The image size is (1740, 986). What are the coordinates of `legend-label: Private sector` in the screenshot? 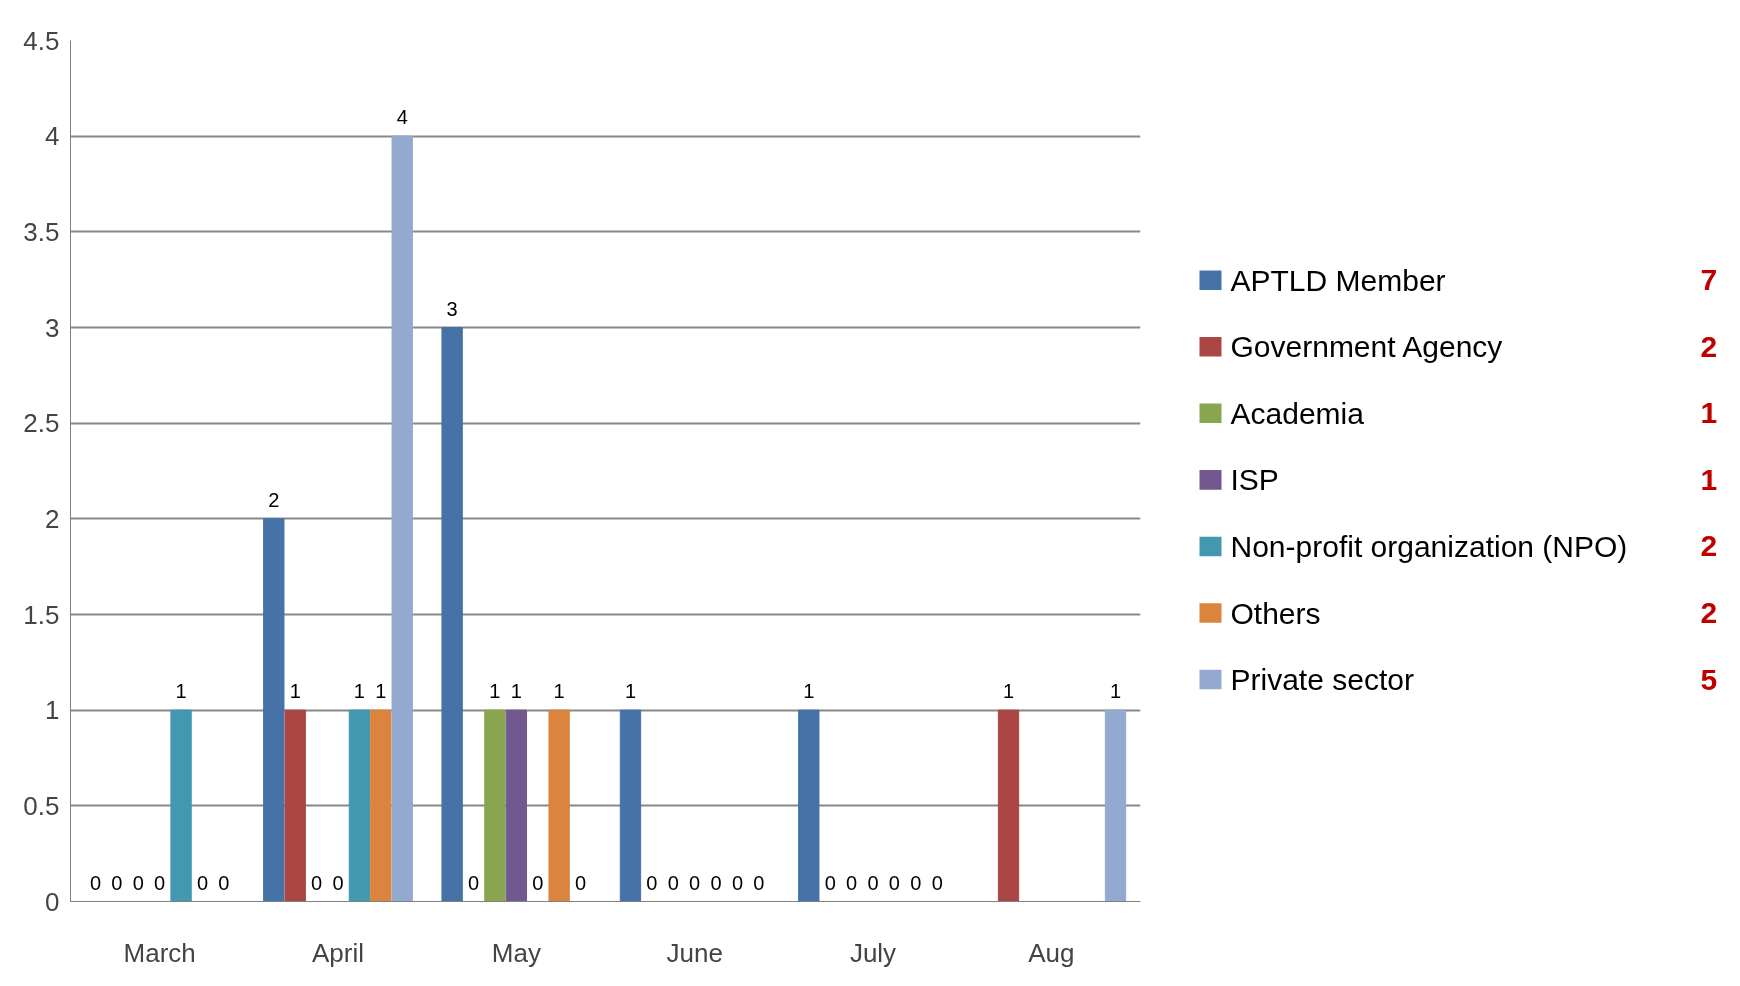 It's located at (1322, 680).